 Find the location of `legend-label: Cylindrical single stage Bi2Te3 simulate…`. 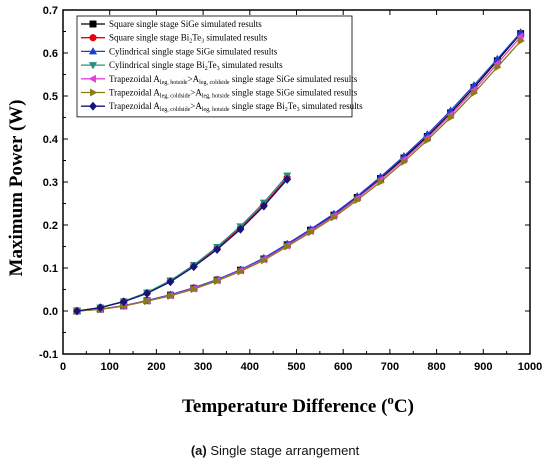

legend-label: Cylindrical single stage Bi2Te3 simulate… is located at coordinates (196, 66).